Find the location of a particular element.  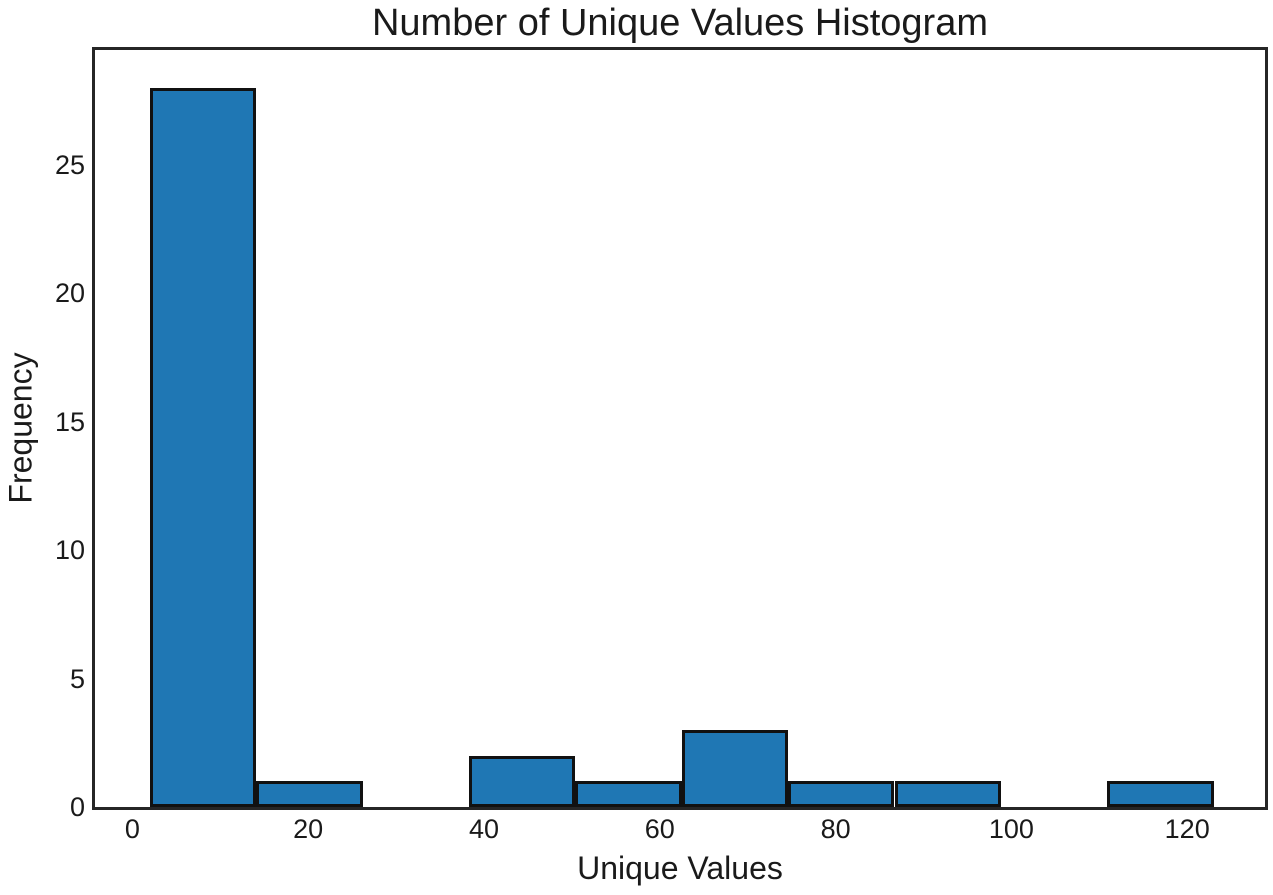

y-tick-label: 20 is located at coordinates (69, 293).